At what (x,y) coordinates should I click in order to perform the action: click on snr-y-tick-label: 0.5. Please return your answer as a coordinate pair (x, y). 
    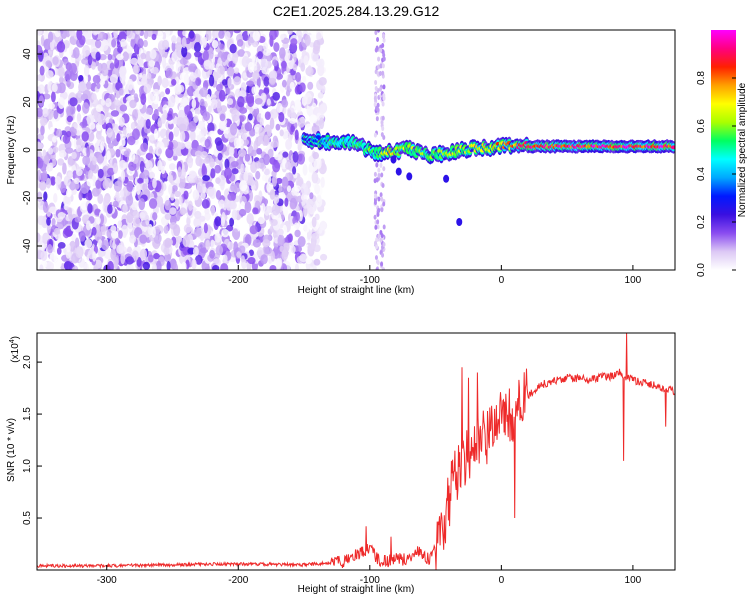
    Looking at the image, I should click on (27, 518).